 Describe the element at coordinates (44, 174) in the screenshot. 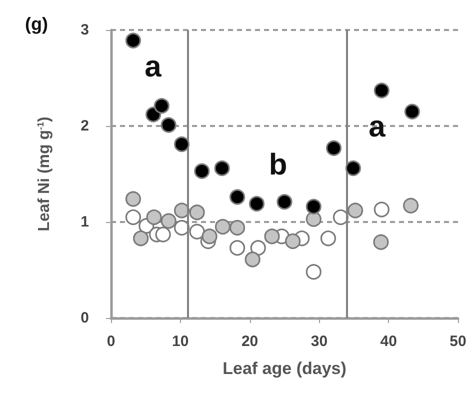

I see `y-axis-title: Leaf Ni (mg g-1)` at that location.